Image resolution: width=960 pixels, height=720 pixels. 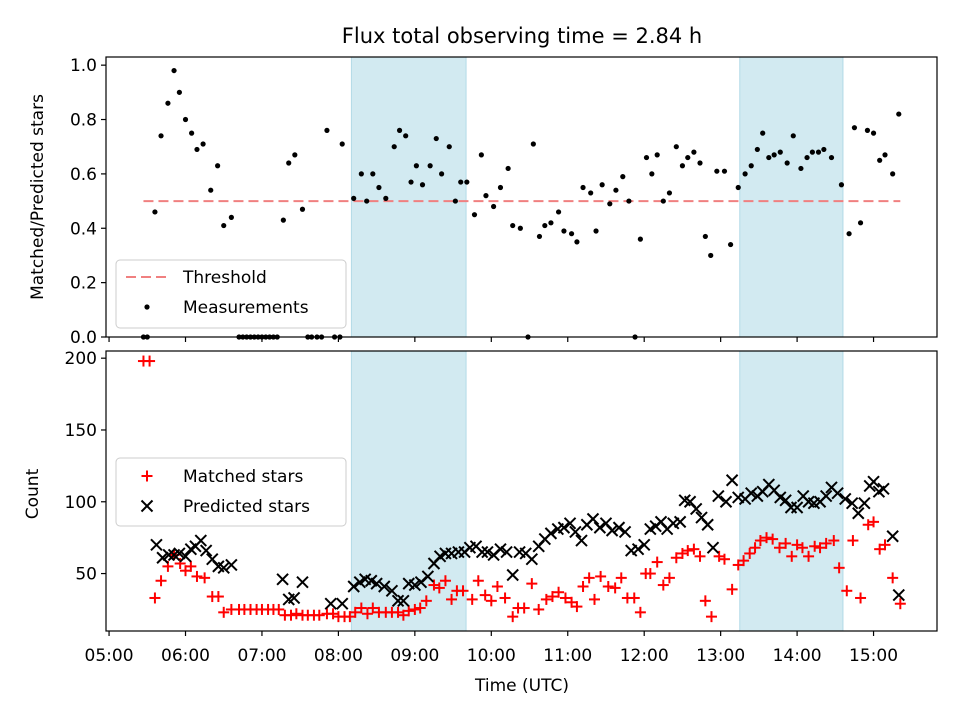 I want to click on bottom-legend: Matched stars Predicted stars, so click(x=231, y=492).